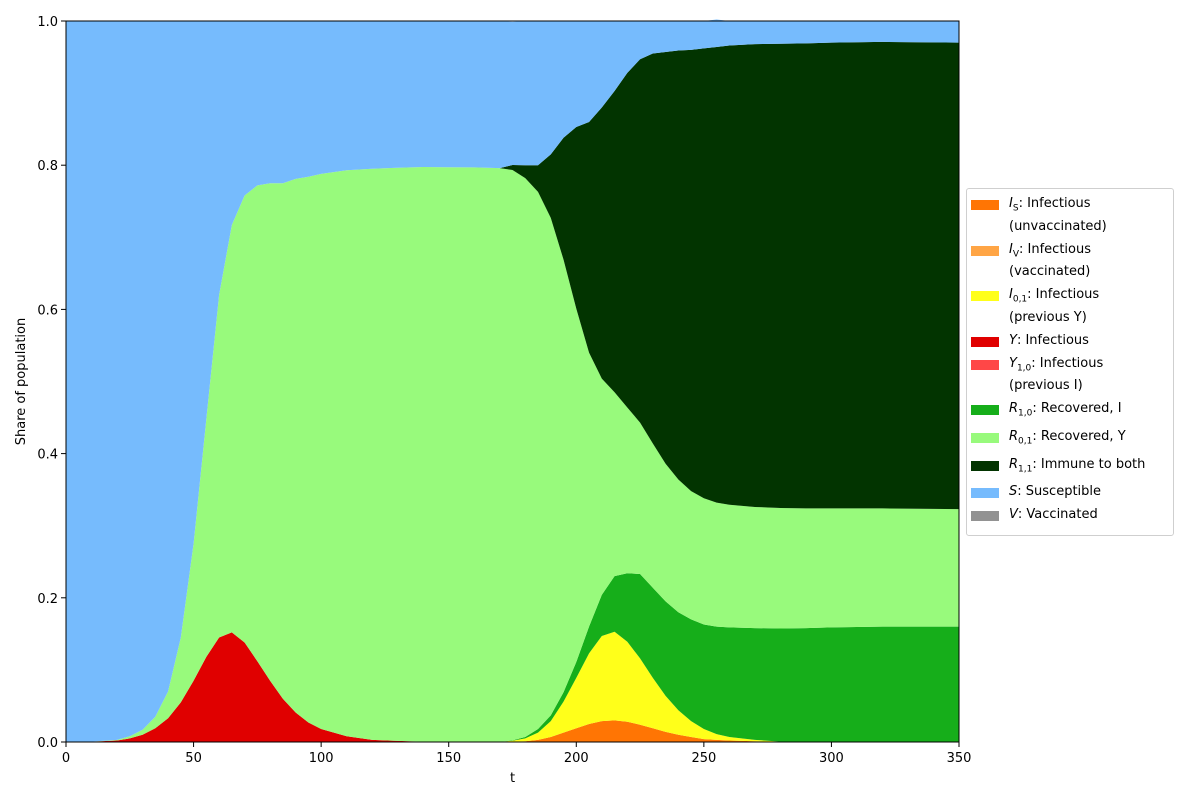 Image resolution: width=1200 pixels, height=800 pixels. What do you see at coordinates (831, 758) in the screenshot?
I see `x-tick-label: 300` at bounding box center [831, 758].